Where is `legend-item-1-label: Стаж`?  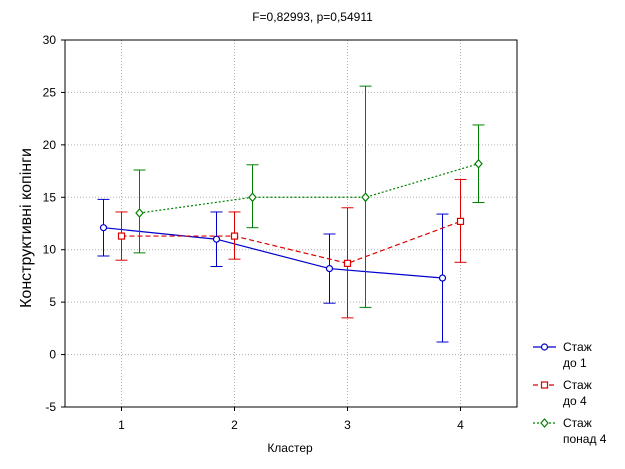 legend-item-1-label: Стаж is located at coordinates (577, 347).